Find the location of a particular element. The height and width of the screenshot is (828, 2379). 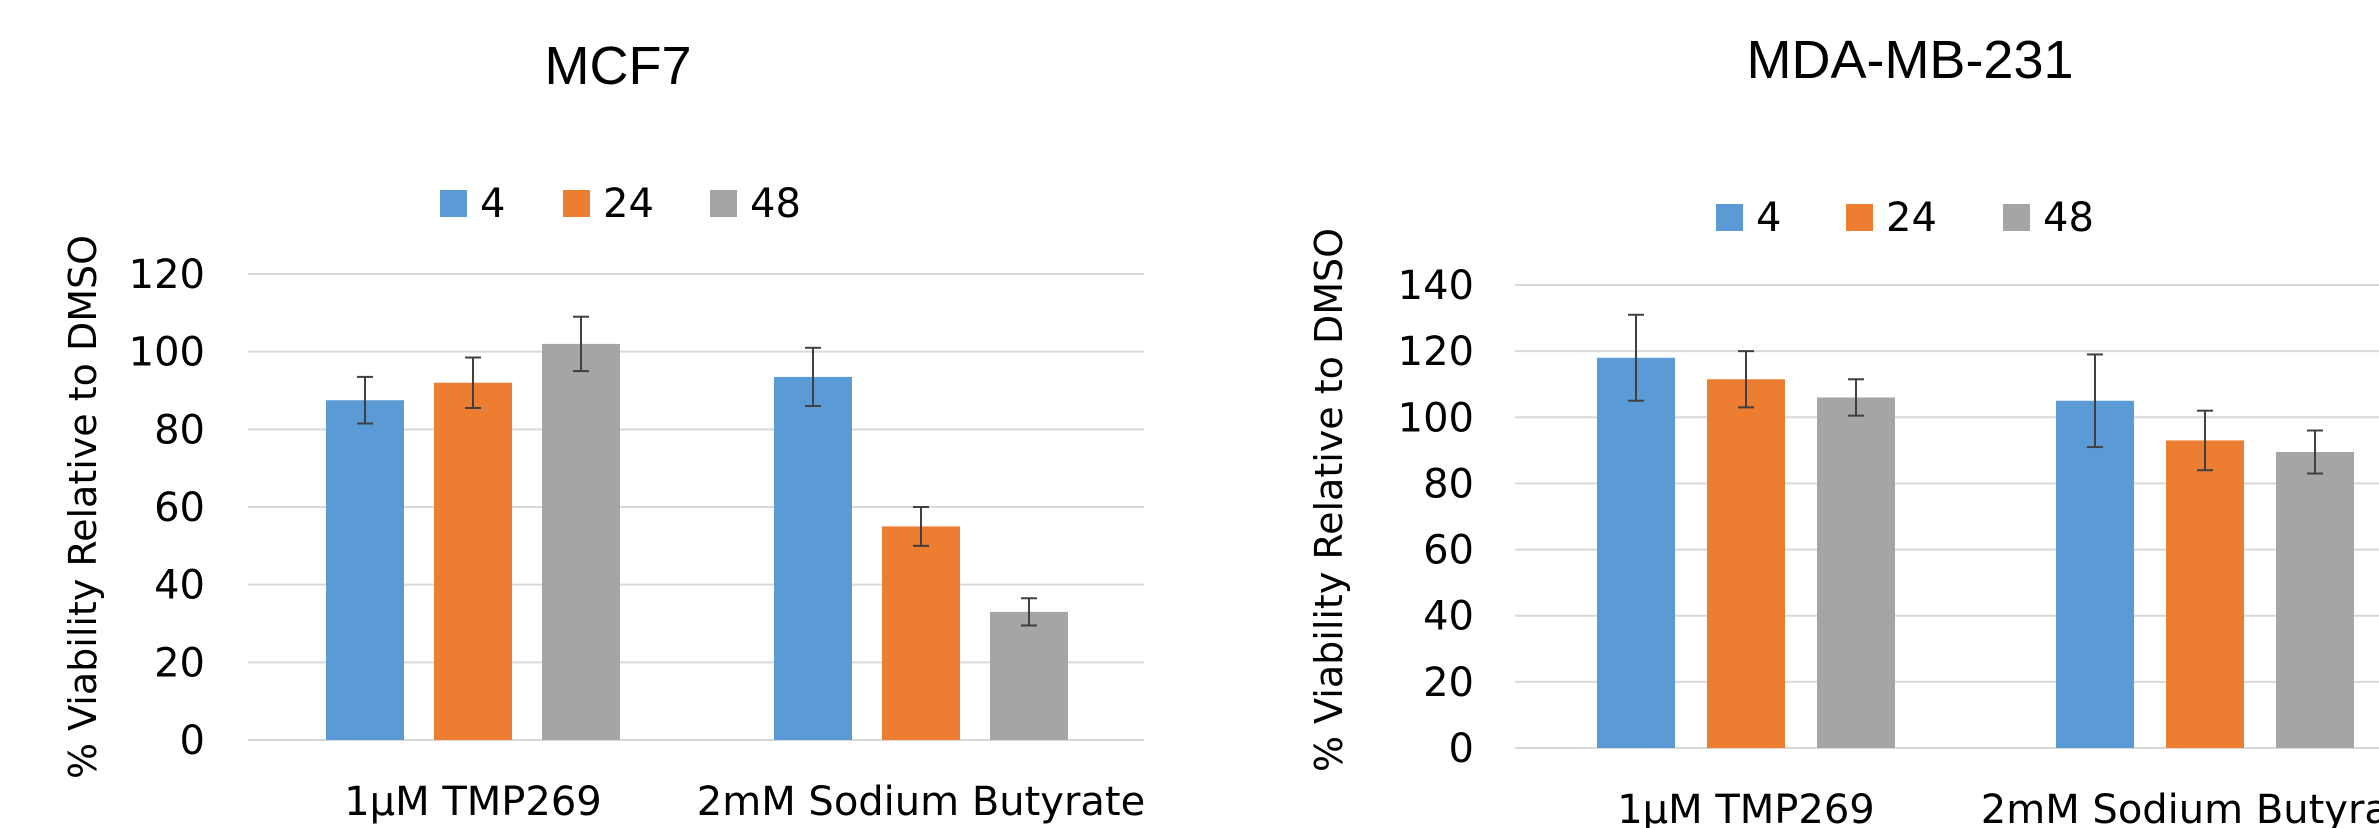

y-tick-label: 140 is located at coordinates (1436, 286).